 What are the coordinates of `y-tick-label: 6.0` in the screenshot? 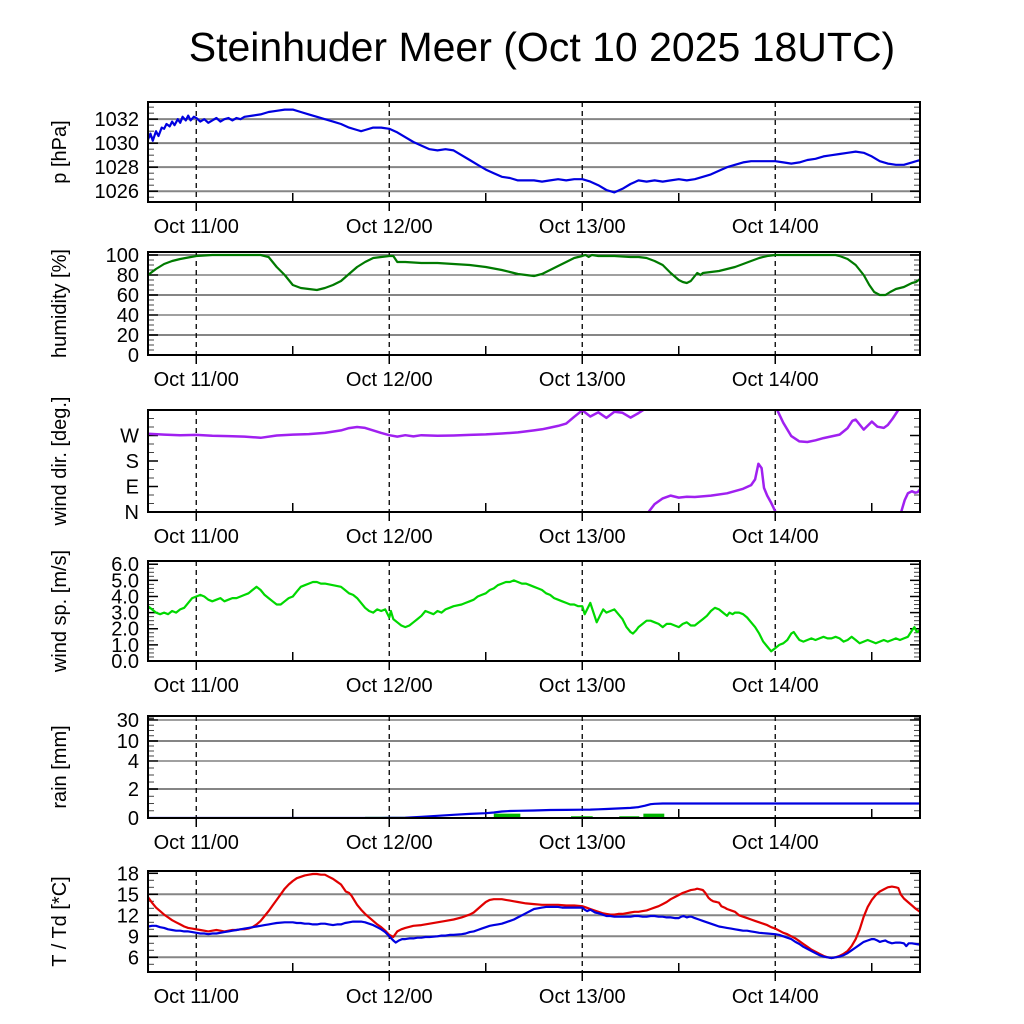 It's located at (125, 565).